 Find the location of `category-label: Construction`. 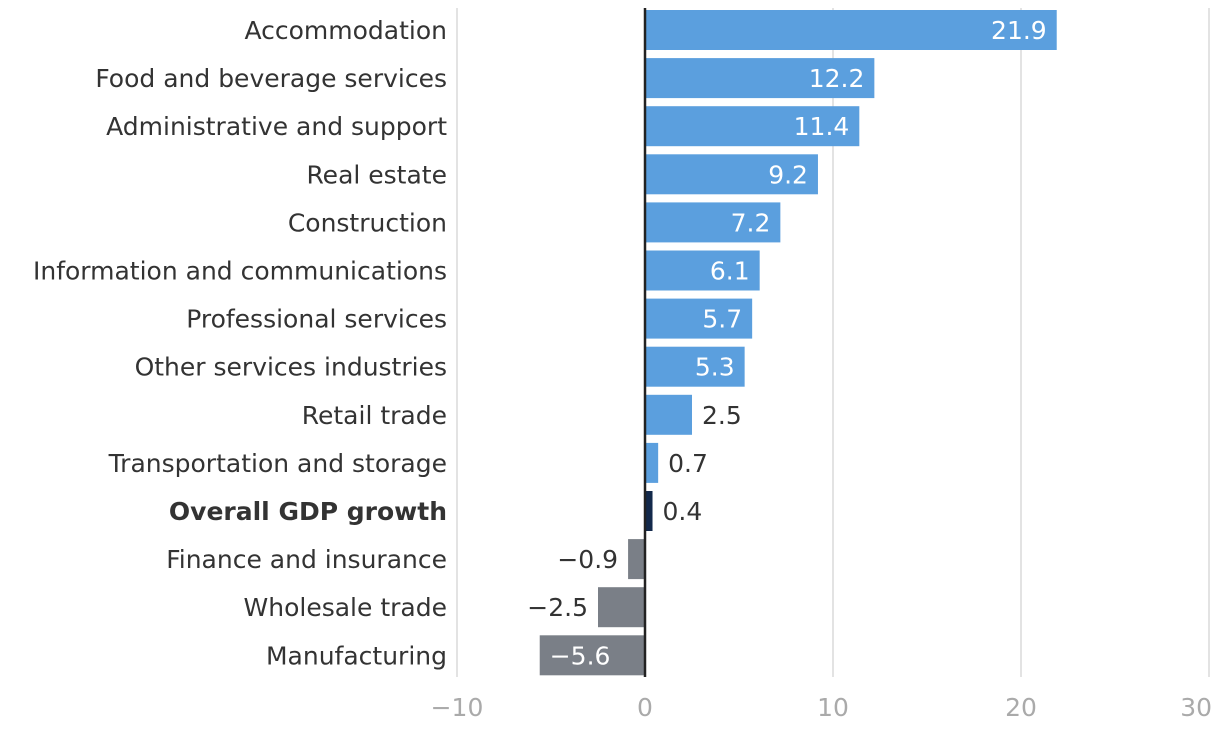

category-label: Construction is located at coordinates (367, 222).